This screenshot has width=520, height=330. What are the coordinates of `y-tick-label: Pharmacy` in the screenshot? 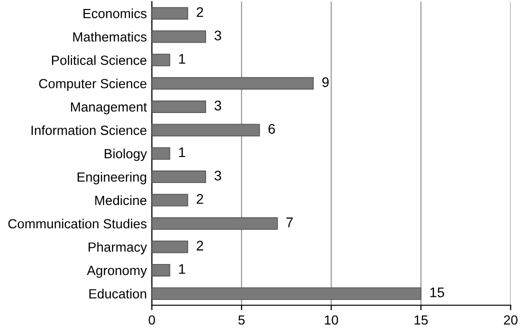 It's located at (117, 248).